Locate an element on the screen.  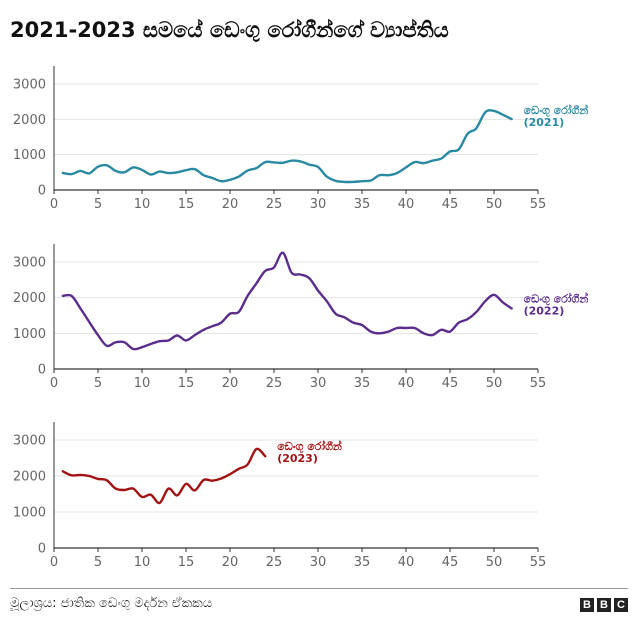
bbc-logo: B B C is located at coordinates (604, 605).